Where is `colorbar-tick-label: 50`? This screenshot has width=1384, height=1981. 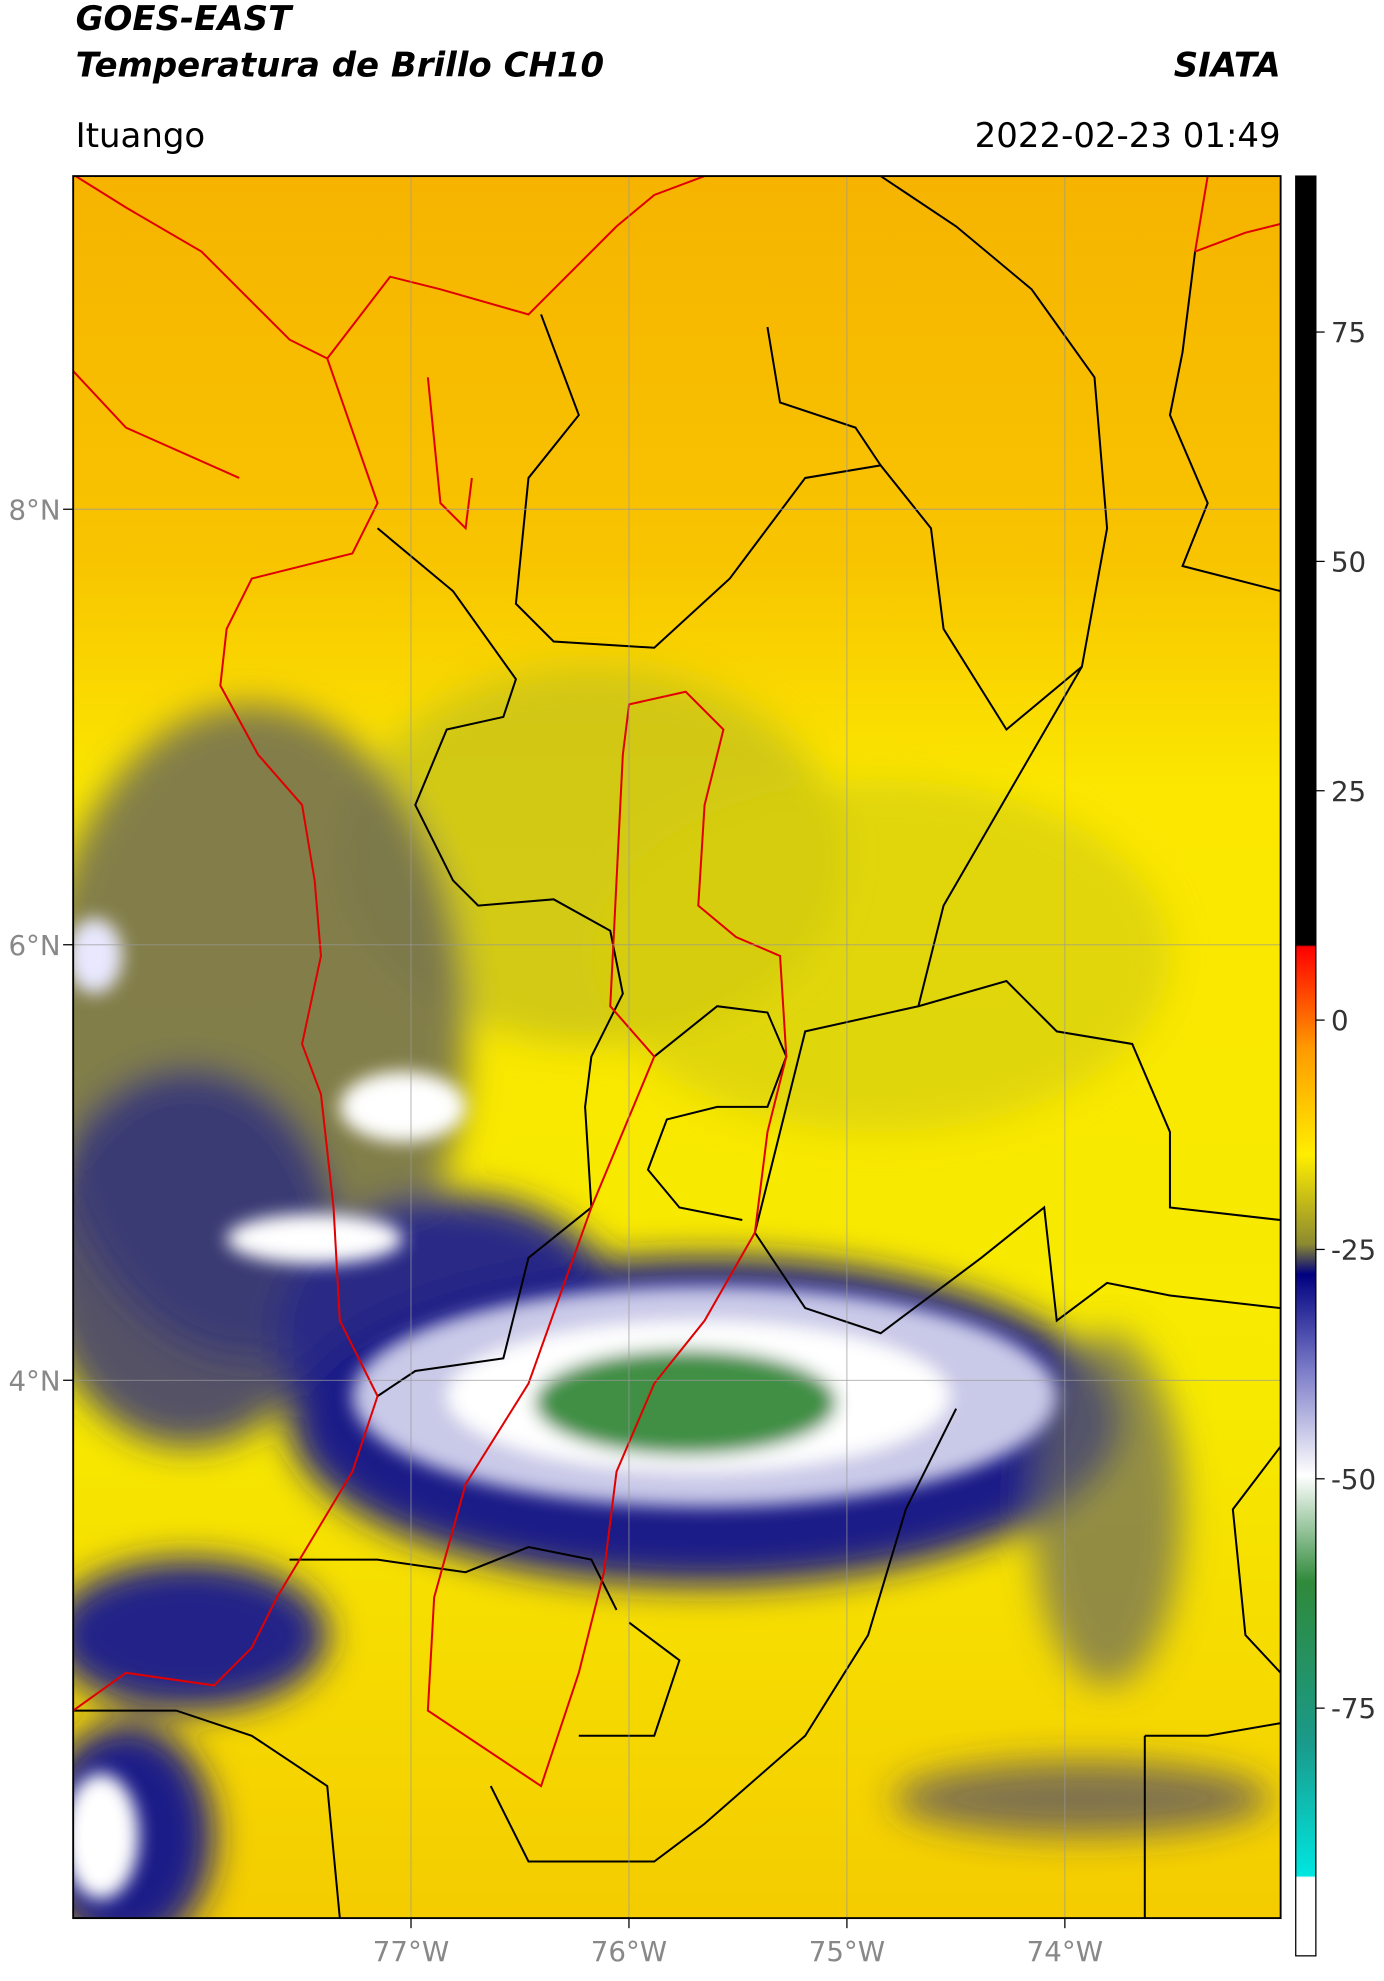 colorbar-tick-label: 50 is located at coordinates (1348, 561).